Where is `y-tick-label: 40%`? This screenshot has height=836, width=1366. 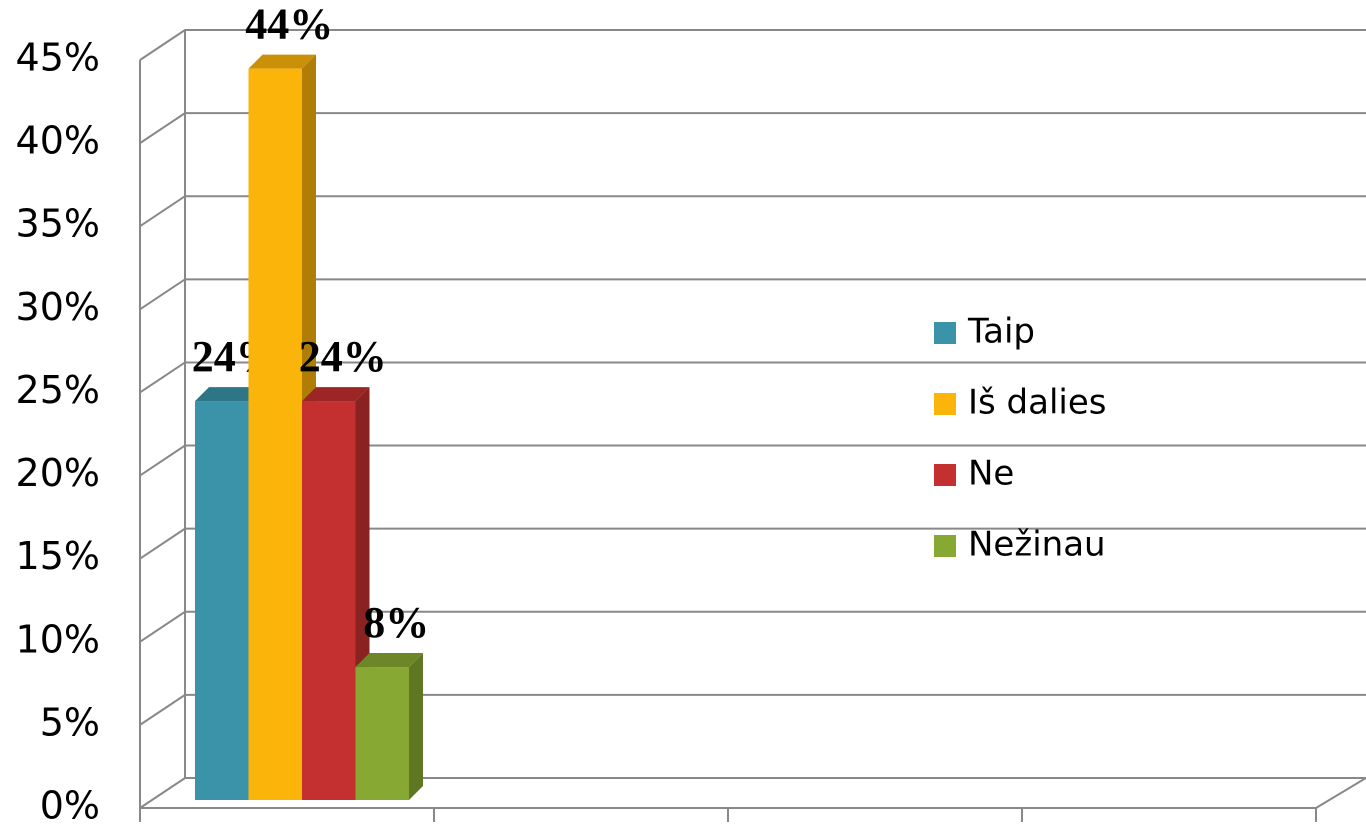 y-tick-label: 40% is located at coordinates (58, 141).